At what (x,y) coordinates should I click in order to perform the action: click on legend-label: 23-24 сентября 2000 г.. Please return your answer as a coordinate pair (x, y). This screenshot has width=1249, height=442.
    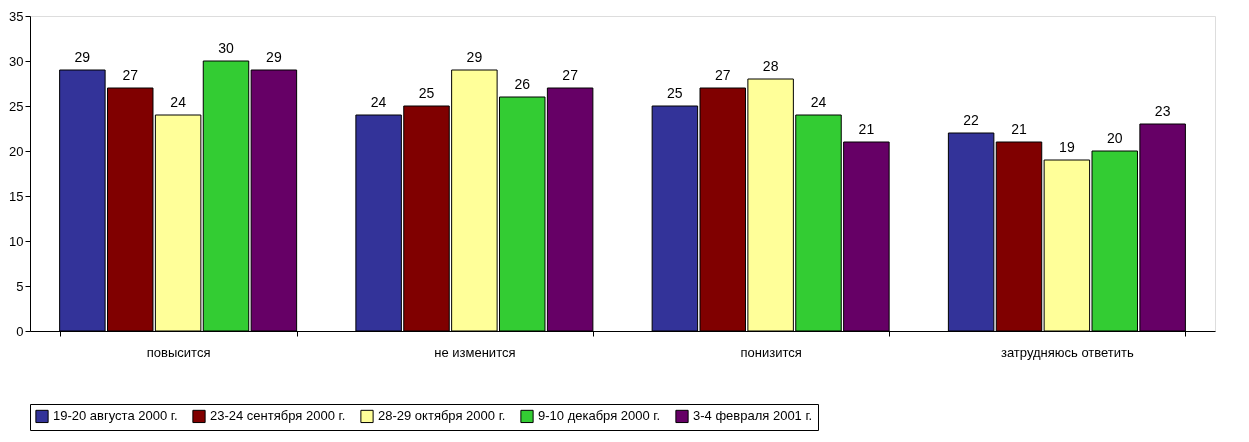
    Looking at the image, I should click on (278, 416).